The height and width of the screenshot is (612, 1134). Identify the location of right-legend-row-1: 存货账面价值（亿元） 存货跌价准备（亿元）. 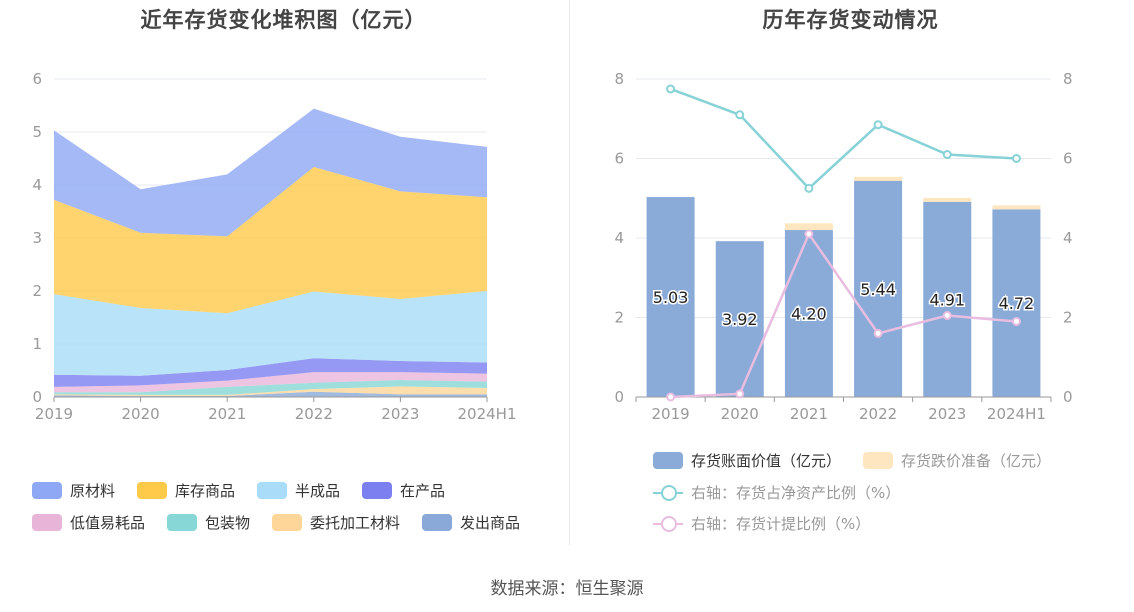
(863, 460).